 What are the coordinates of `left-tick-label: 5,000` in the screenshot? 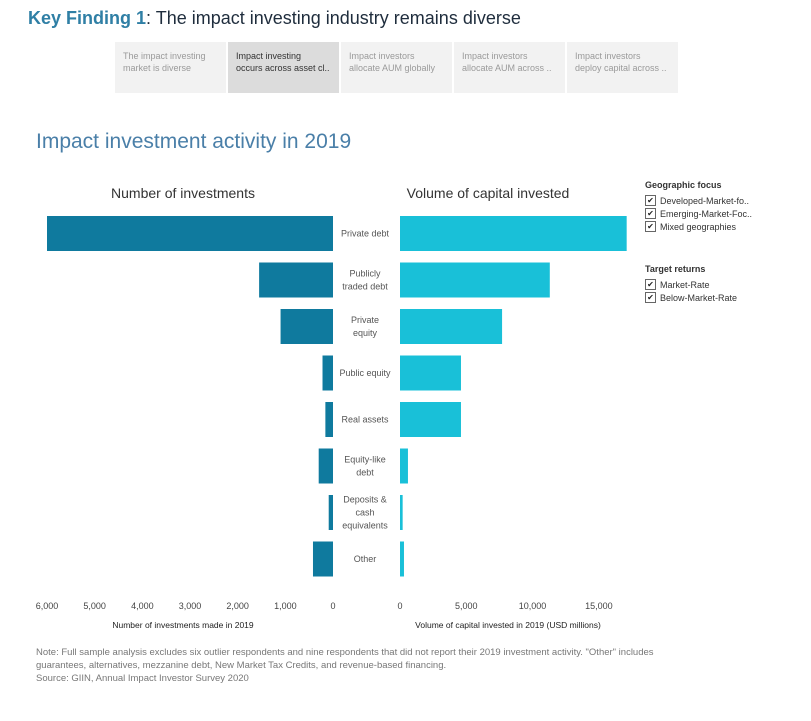 It's located at (94, 606).